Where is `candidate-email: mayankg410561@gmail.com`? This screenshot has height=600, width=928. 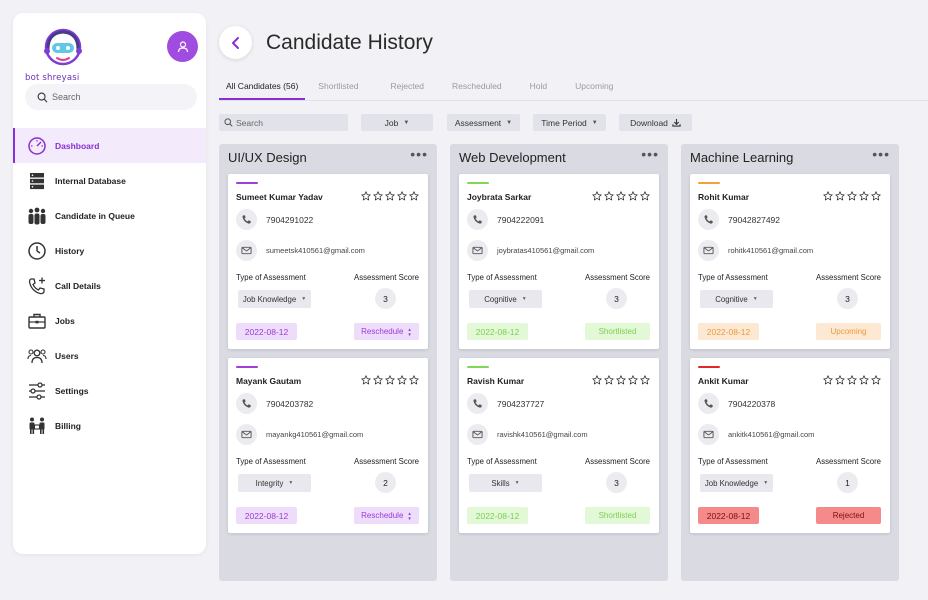 candidate-email: mayankg410561@gmail.com is located at coordinates (315, 434).